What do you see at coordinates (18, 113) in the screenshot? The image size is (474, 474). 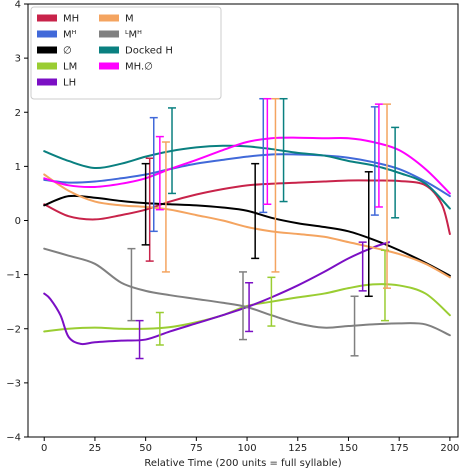 I see `y-tick-label-6: 2` at bounding box center [18, 113].